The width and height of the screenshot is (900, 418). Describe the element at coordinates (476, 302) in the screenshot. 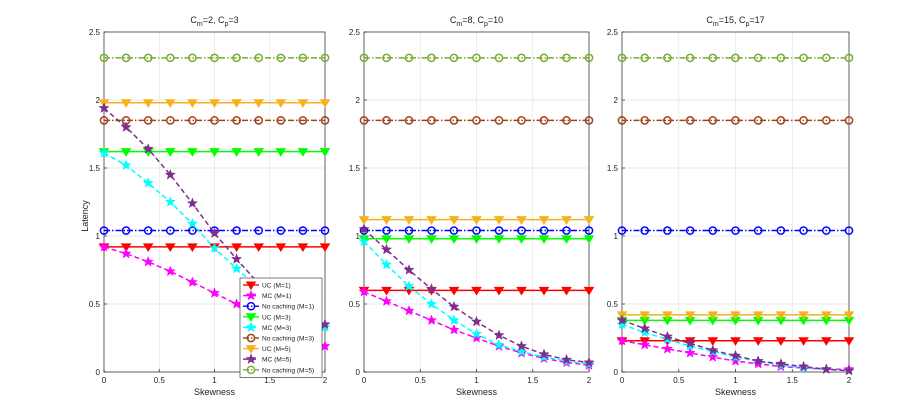

I see `series-mc-m-3-` at that location.